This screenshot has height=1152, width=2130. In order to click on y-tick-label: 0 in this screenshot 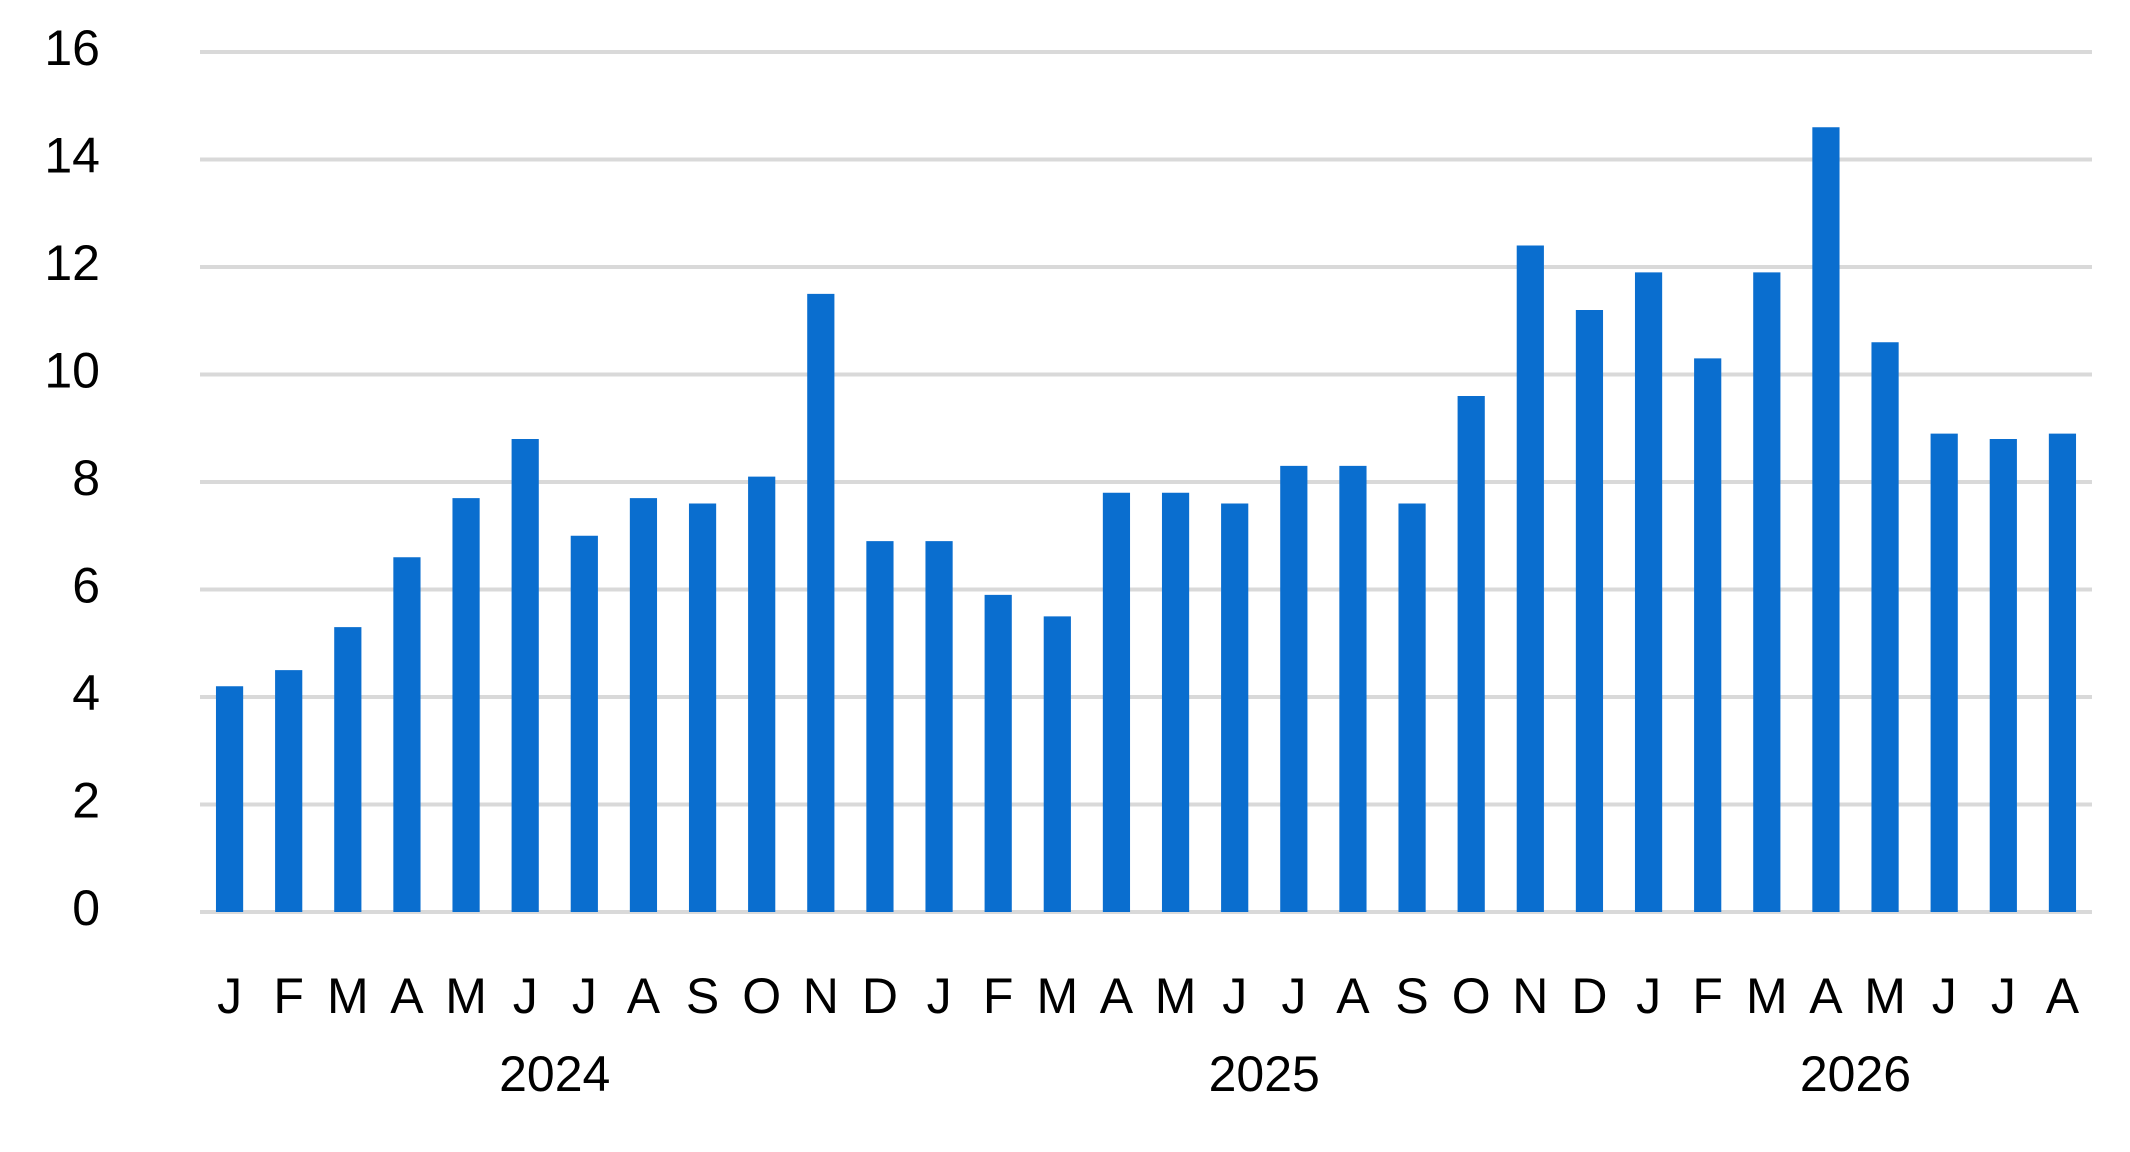, I will do `click(86, 908)`.